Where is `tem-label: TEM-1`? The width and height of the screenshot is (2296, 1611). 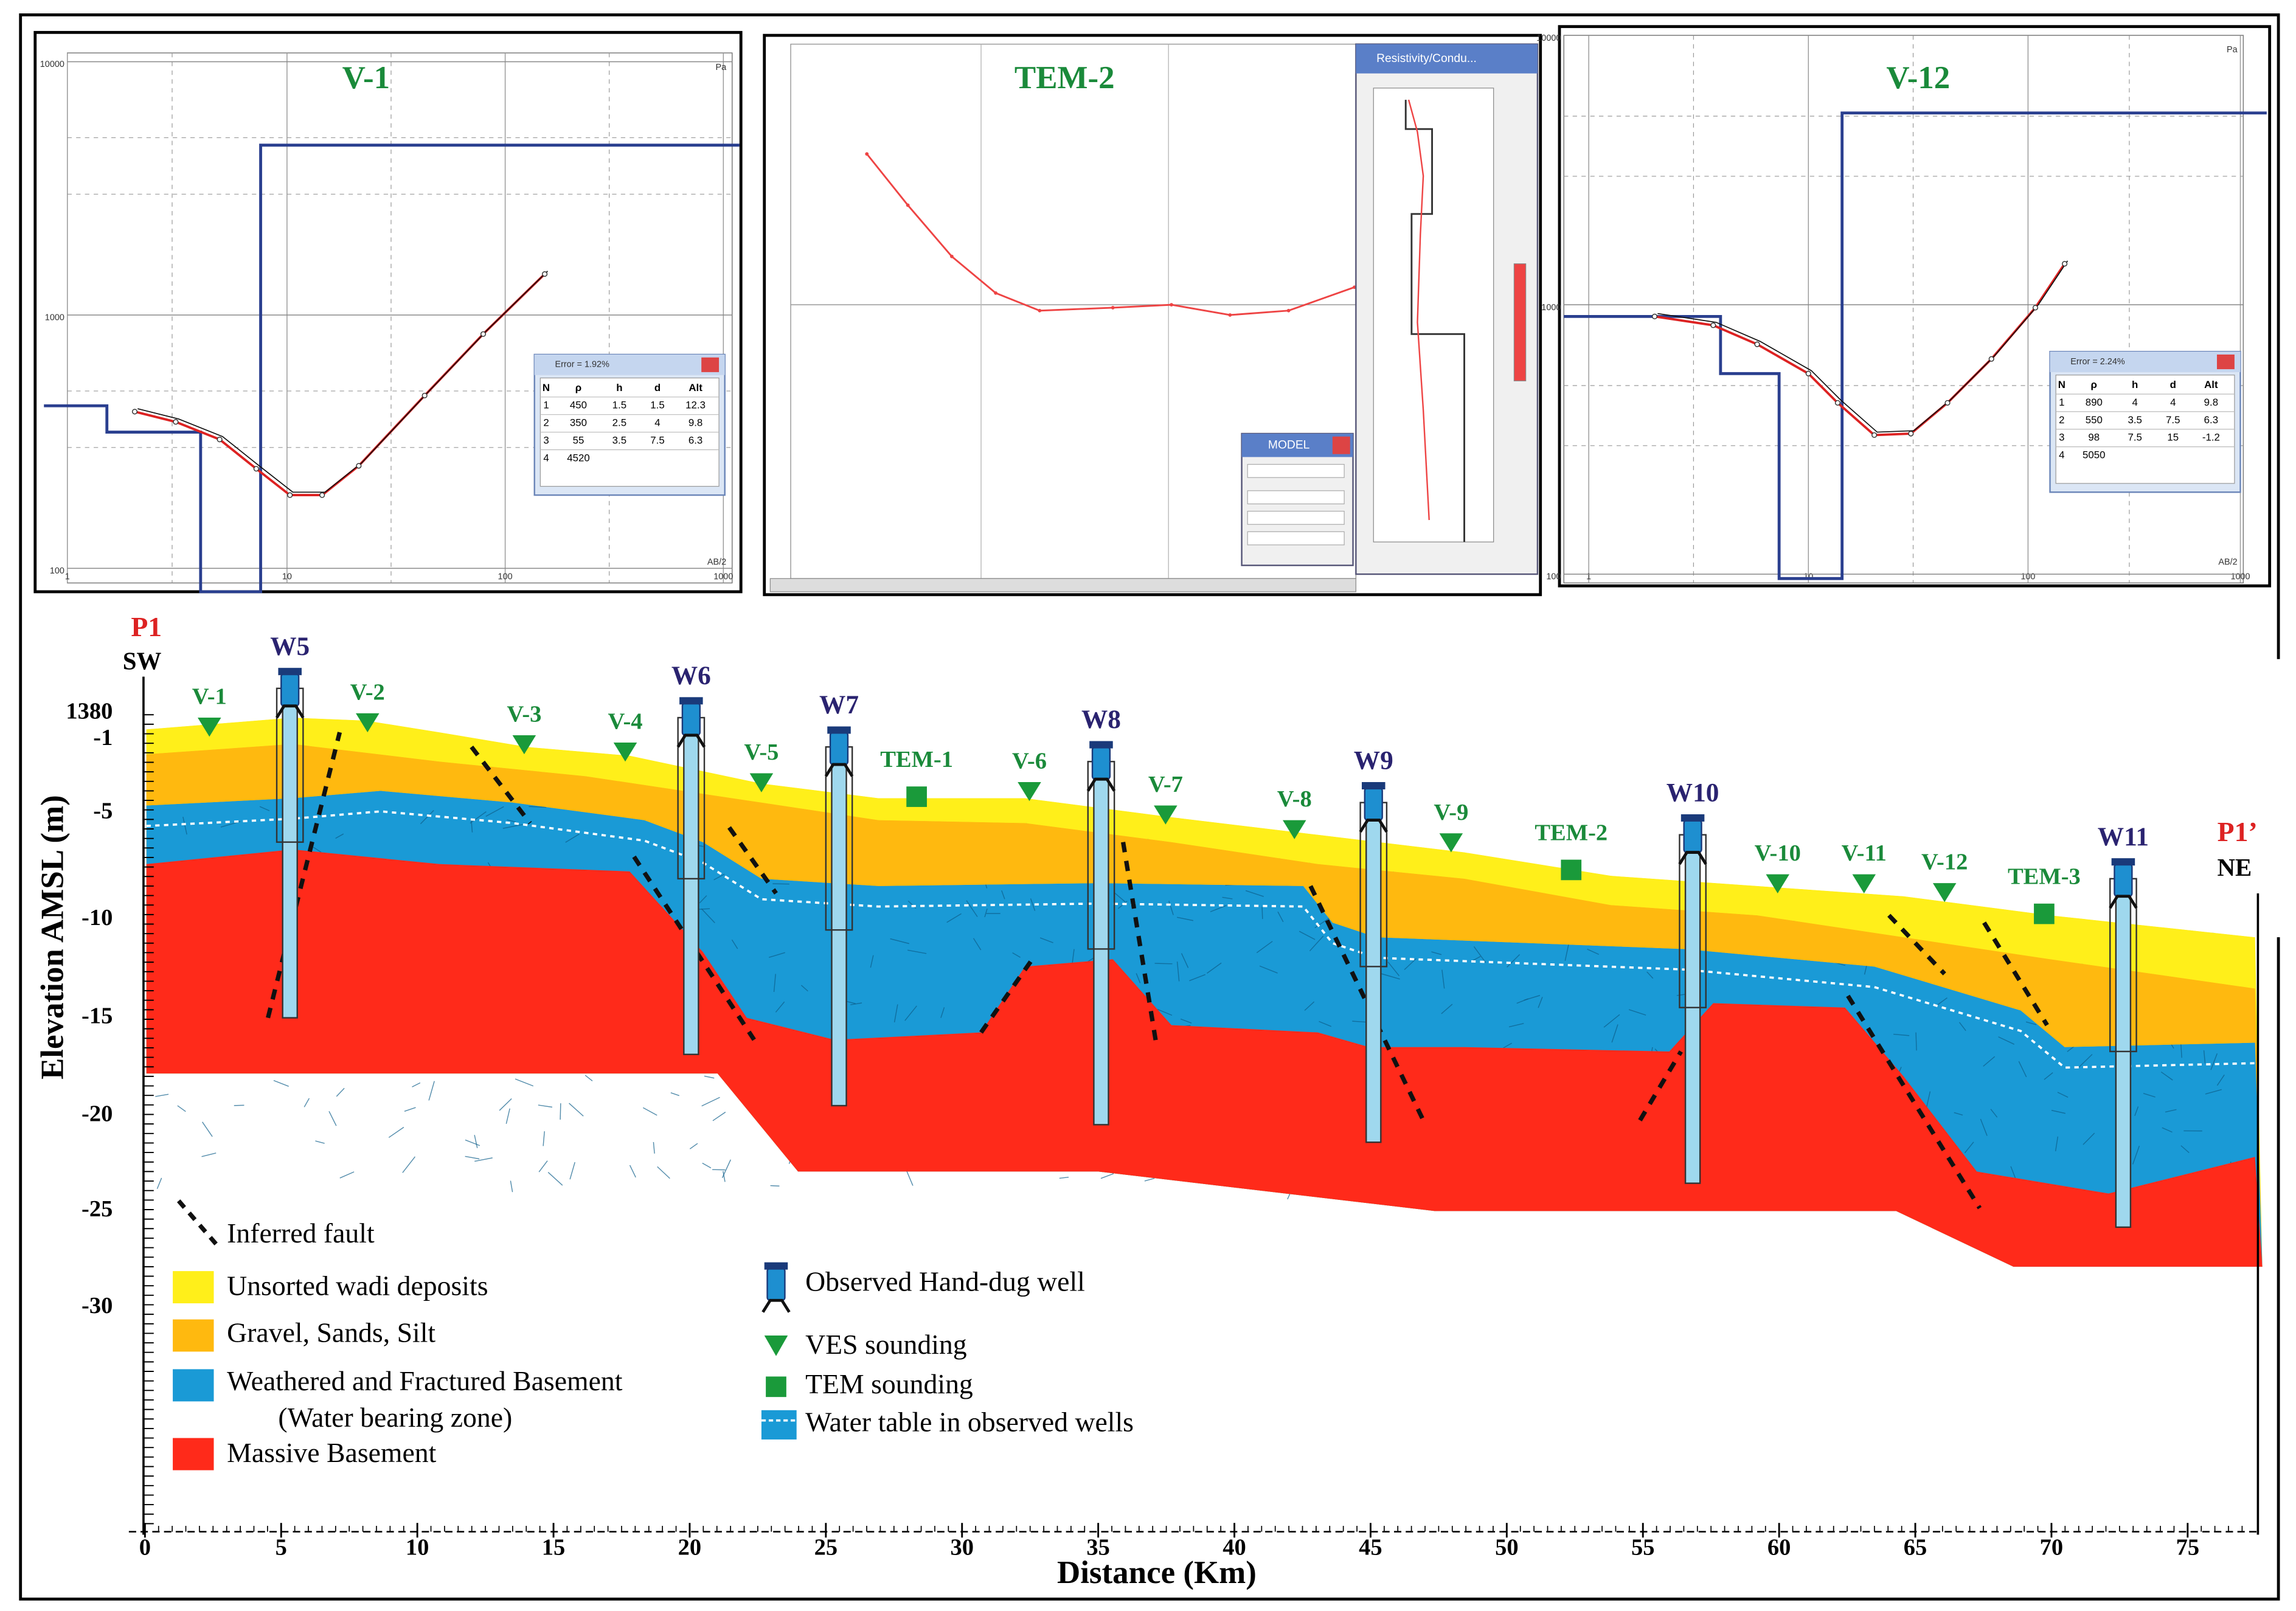 tem-label: TEM-1 is located at coordinates (916, 760).